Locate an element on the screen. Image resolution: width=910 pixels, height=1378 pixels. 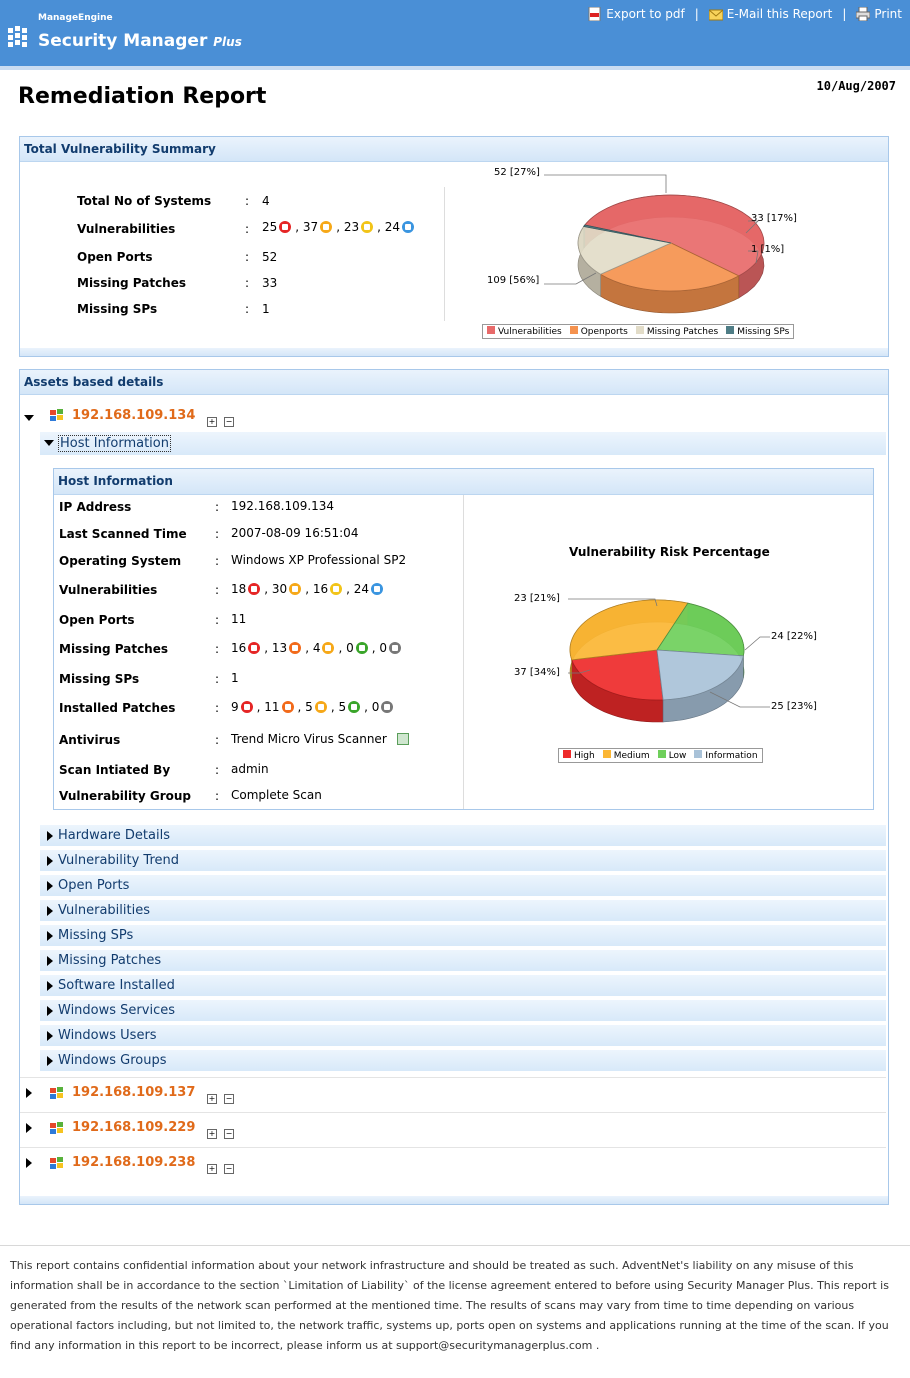
row-divider is located at coordinates (453, 1077).